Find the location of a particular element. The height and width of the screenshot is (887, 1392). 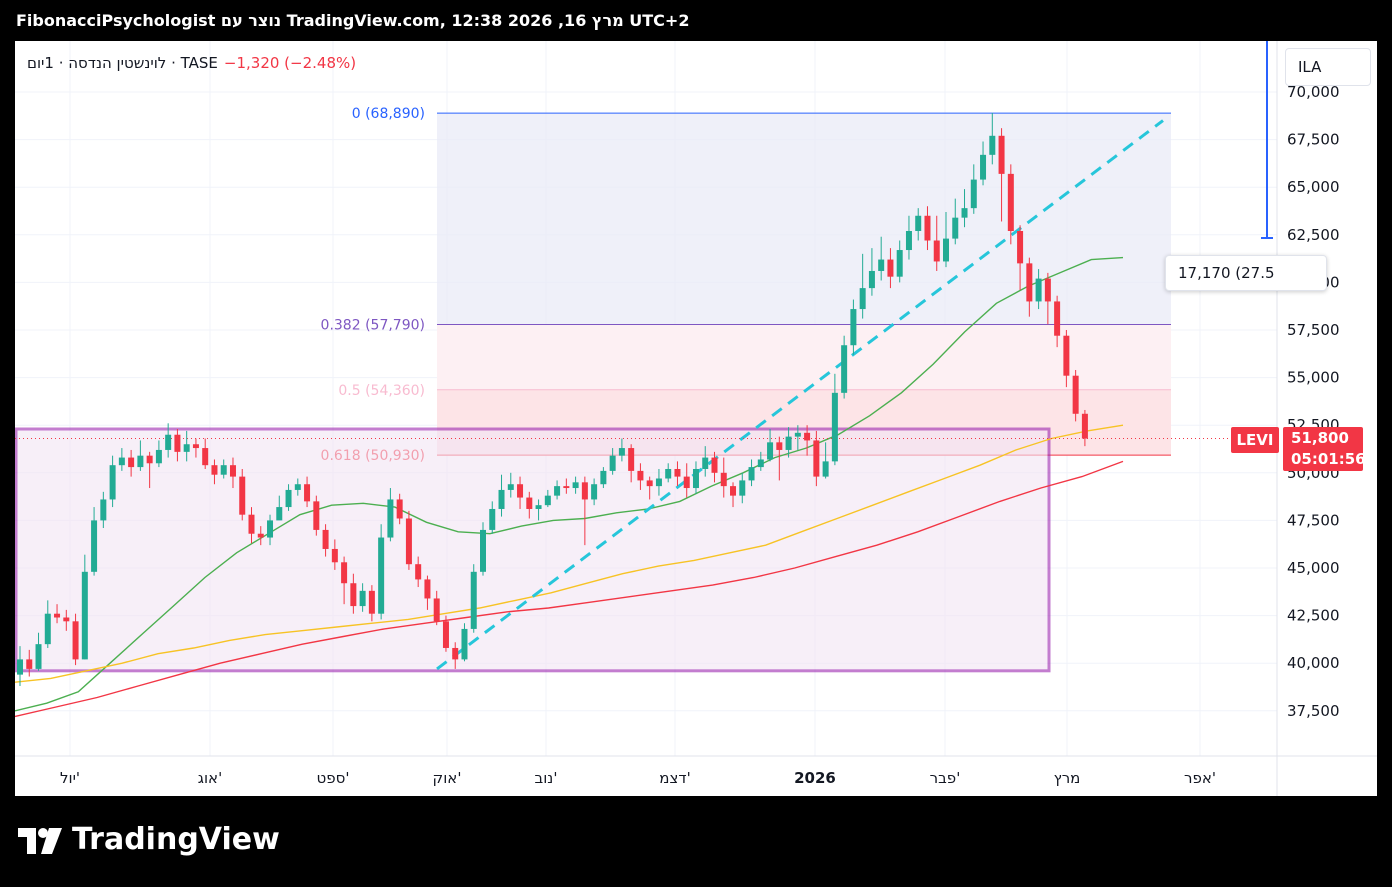

price-axis-label: 40,000 is located at coordinates (1313, 663).